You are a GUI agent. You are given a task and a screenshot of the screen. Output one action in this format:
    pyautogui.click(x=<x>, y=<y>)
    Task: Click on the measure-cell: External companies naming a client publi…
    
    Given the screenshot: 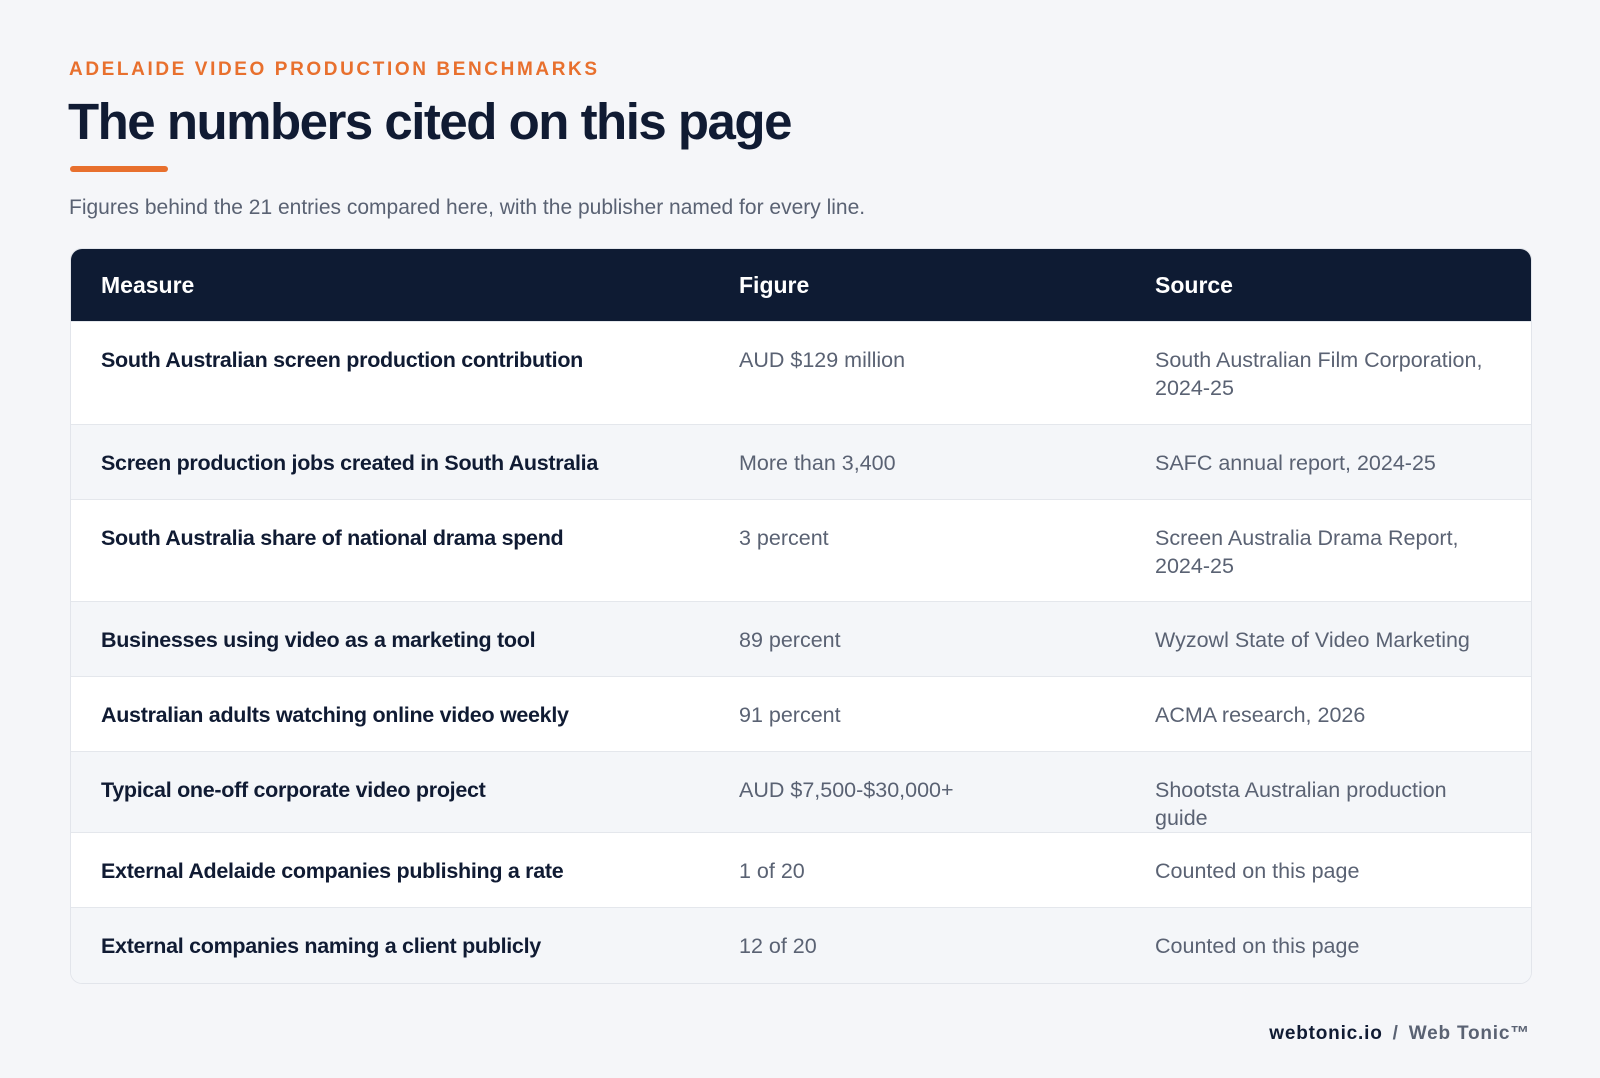 What is the action you would take?
    pyautogui.click(x=390, y=945)
    